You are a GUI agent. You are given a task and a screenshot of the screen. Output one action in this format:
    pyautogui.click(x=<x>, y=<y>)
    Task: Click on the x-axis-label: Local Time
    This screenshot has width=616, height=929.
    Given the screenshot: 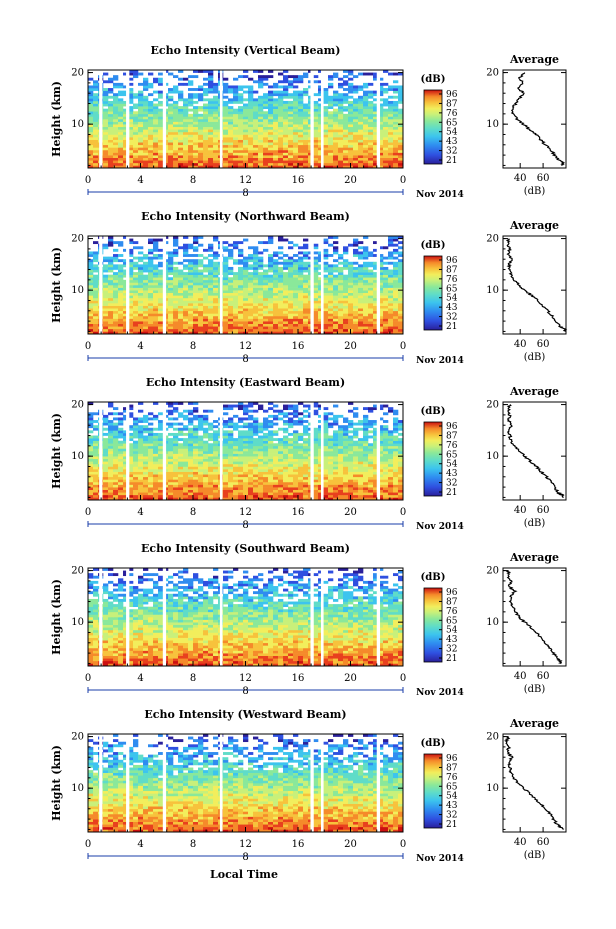 What is the action you would take?
    pyautogui.click(x=244, y=874)
    